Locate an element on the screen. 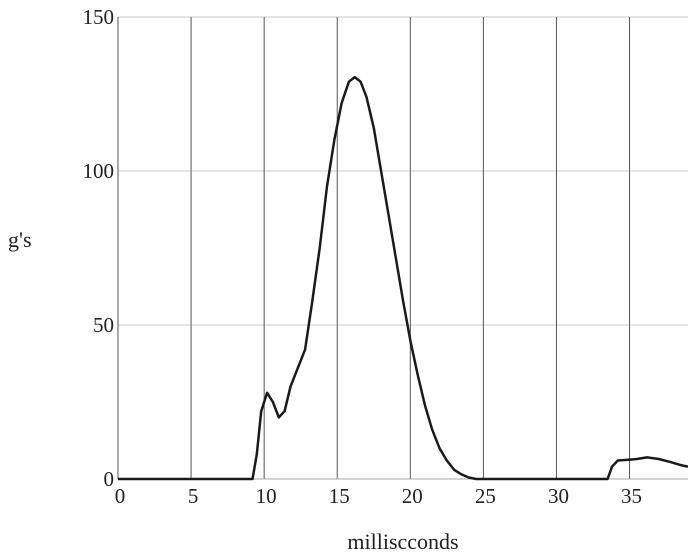 The width and height of the screenshot is (688, 554). x-tick-label: 25 is located at coordinates (485, 496).